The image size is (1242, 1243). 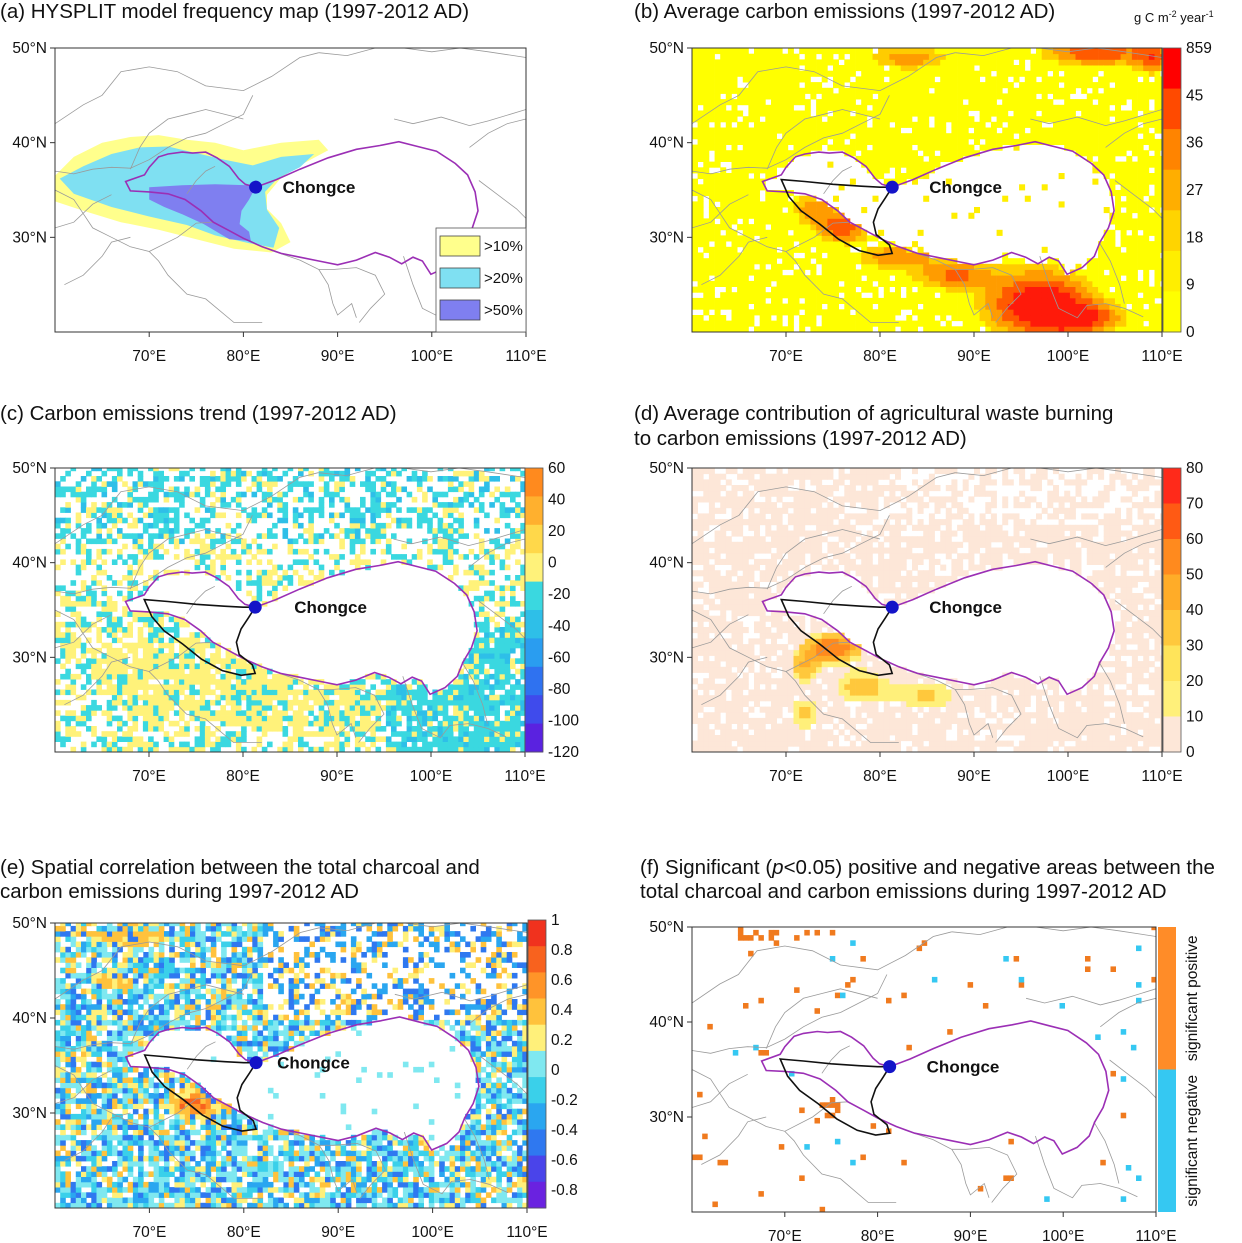 What do you see at coordinates (1194, 143) in the screenshot?
I see `colorbar-tick-label: 36` at bounding box center [1194, 143].